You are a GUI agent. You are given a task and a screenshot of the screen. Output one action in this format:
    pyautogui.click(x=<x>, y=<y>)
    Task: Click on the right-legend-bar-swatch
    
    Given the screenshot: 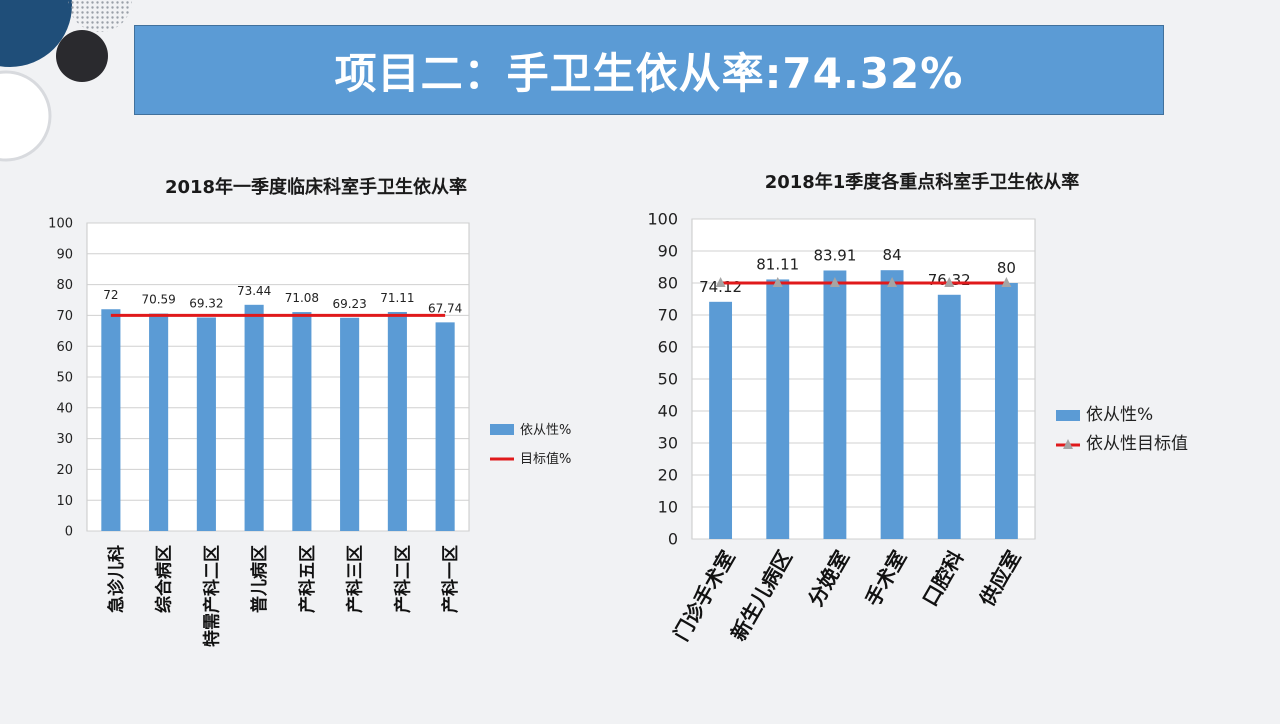 What is the action you would take?
    pyautogui.click(x=1068, y=415)
    